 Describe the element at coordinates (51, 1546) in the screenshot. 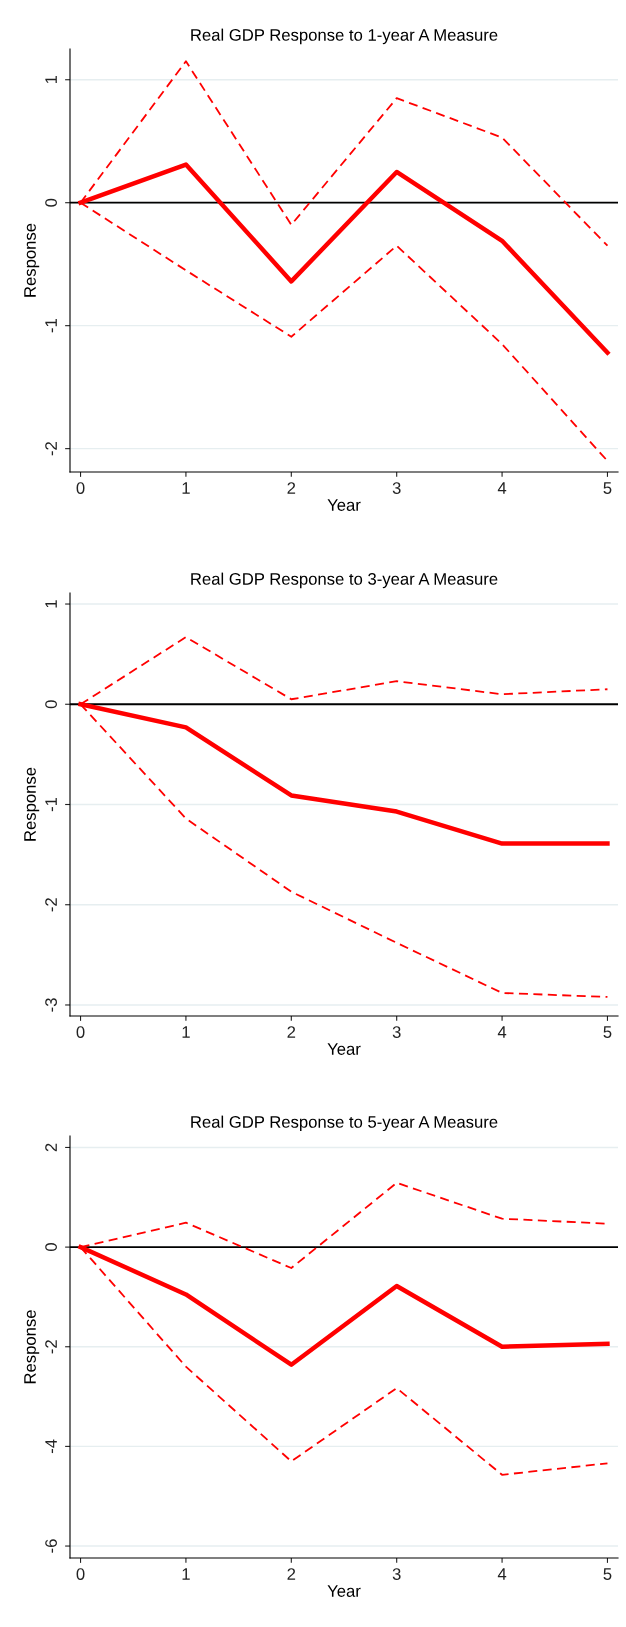

I see `y-tick-label: -6` at that location.